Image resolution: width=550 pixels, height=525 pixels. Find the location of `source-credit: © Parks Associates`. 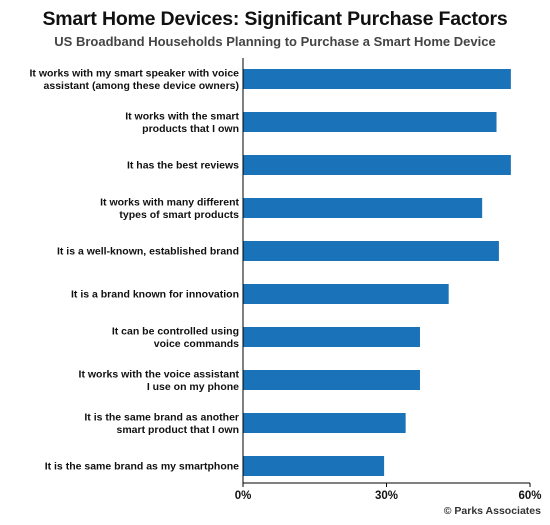

source-credit: © Parks Associates is located at coordinates (492, 511).